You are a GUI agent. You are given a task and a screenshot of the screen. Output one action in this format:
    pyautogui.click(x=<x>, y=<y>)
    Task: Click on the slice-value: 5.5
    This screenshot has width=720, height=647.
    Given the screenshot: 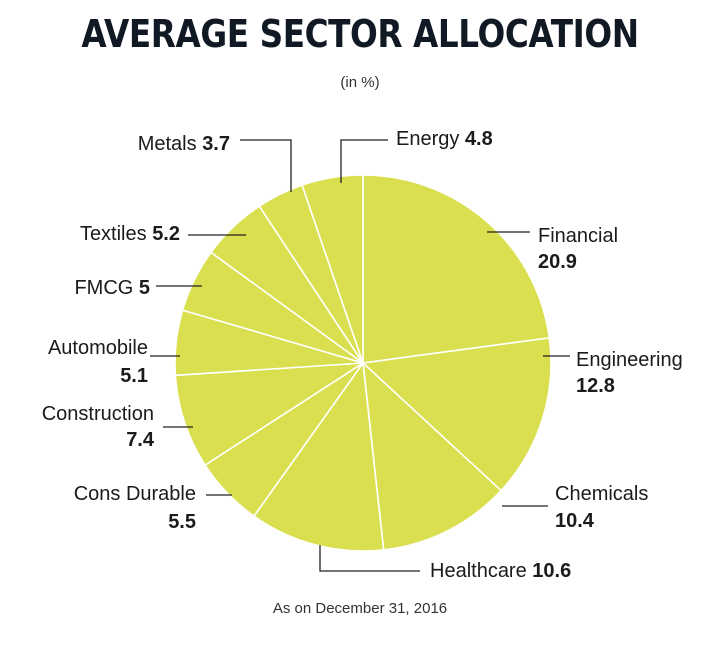 What is the action you would take?
    pyautogui.click(x=182, y=522)
    